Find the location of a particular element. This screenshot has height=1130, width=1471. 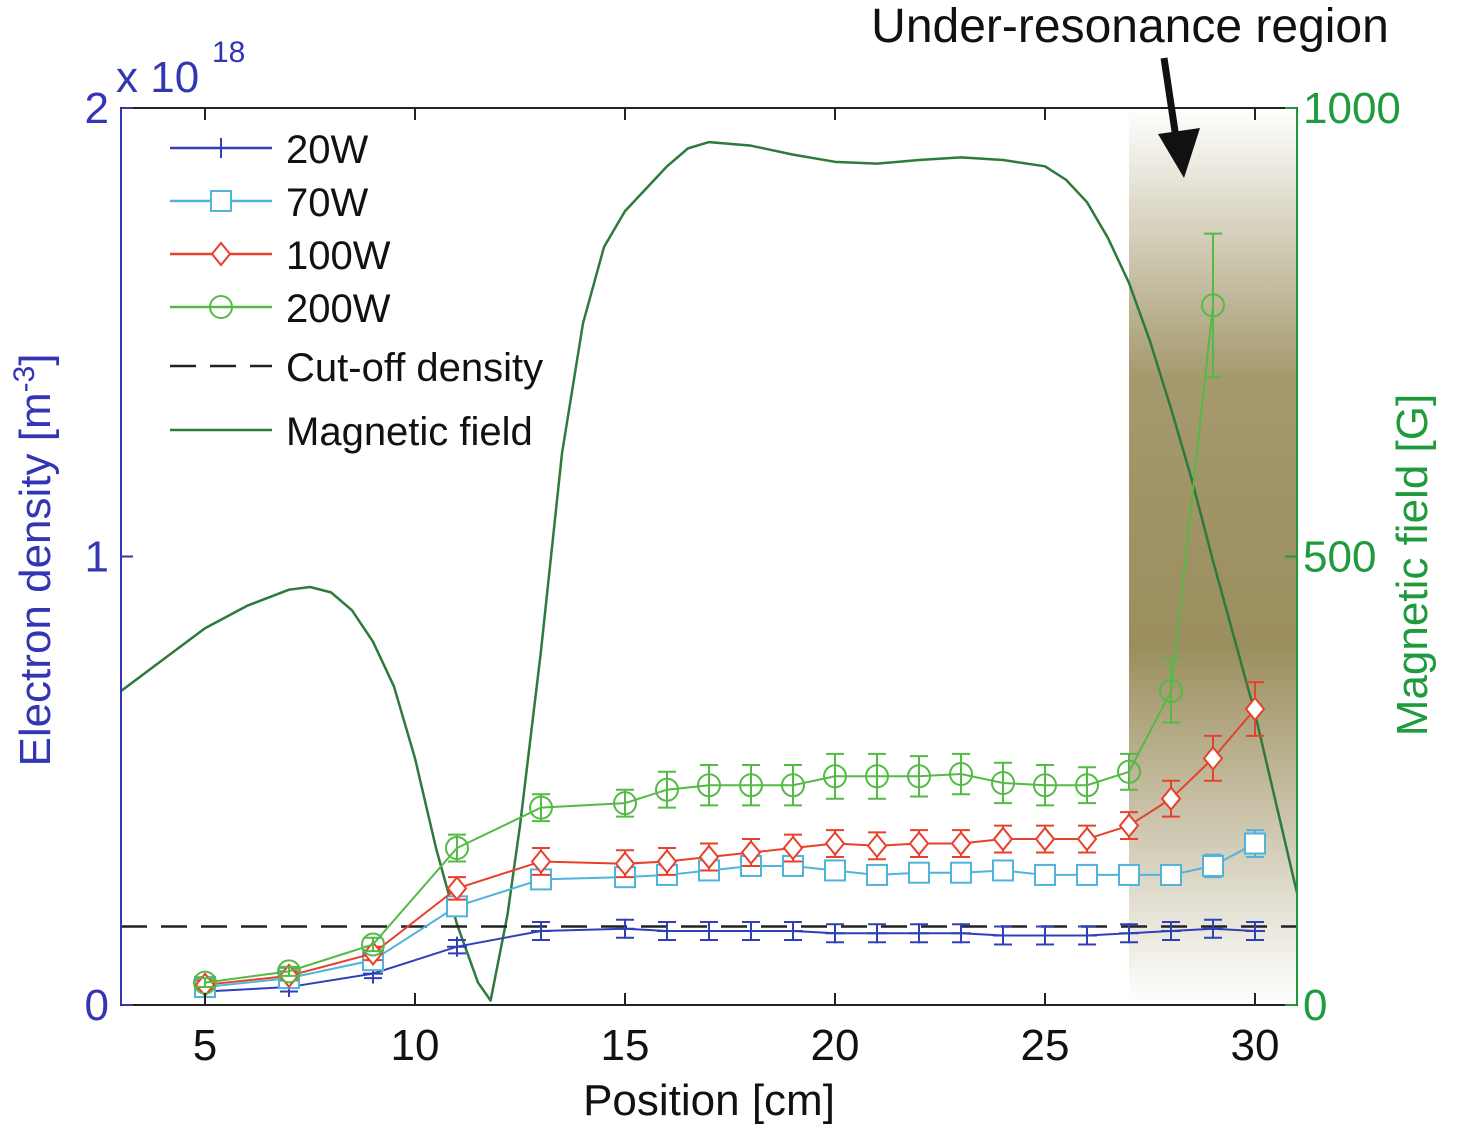

annotation-arrow-head is located at coordinates (1179, 153).